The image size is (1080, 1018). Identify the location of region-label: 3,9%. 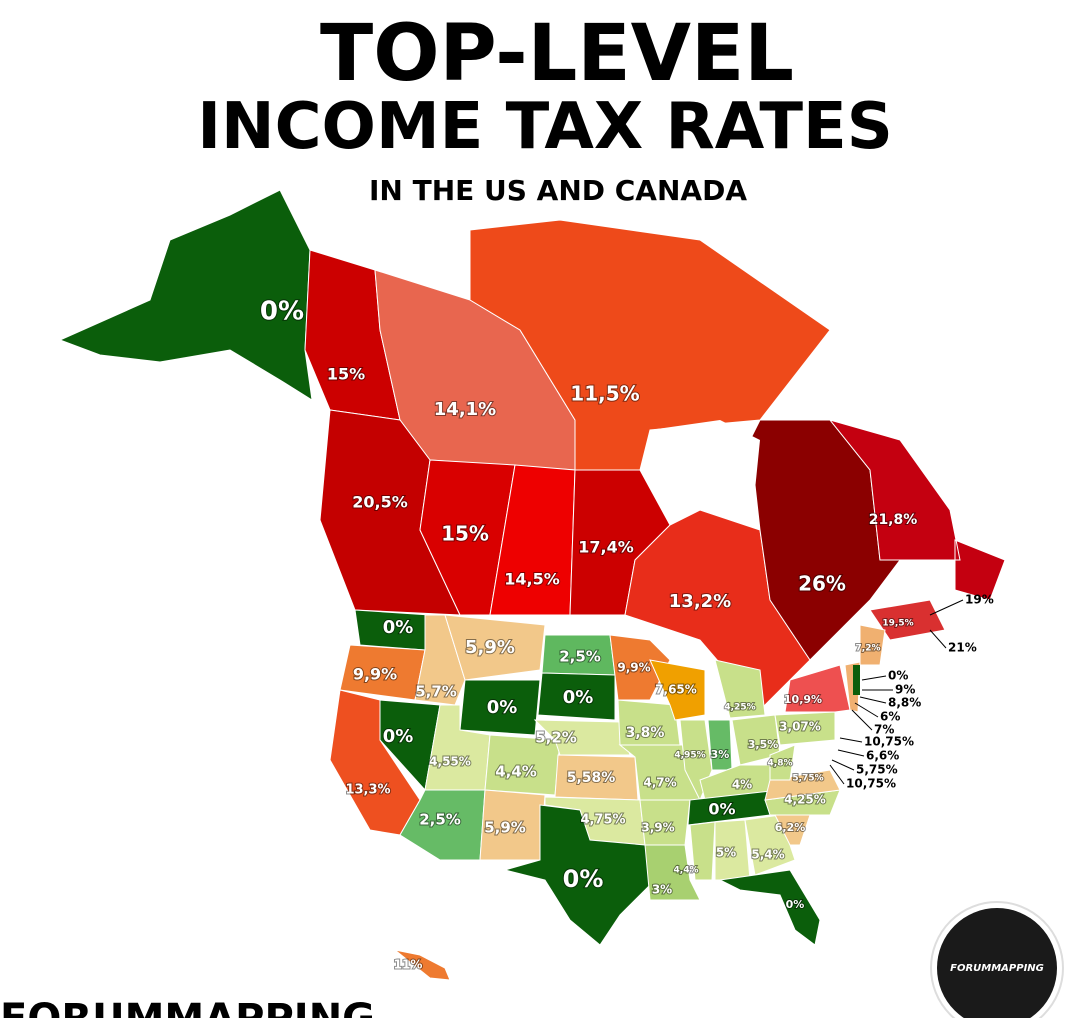
(657, 828).